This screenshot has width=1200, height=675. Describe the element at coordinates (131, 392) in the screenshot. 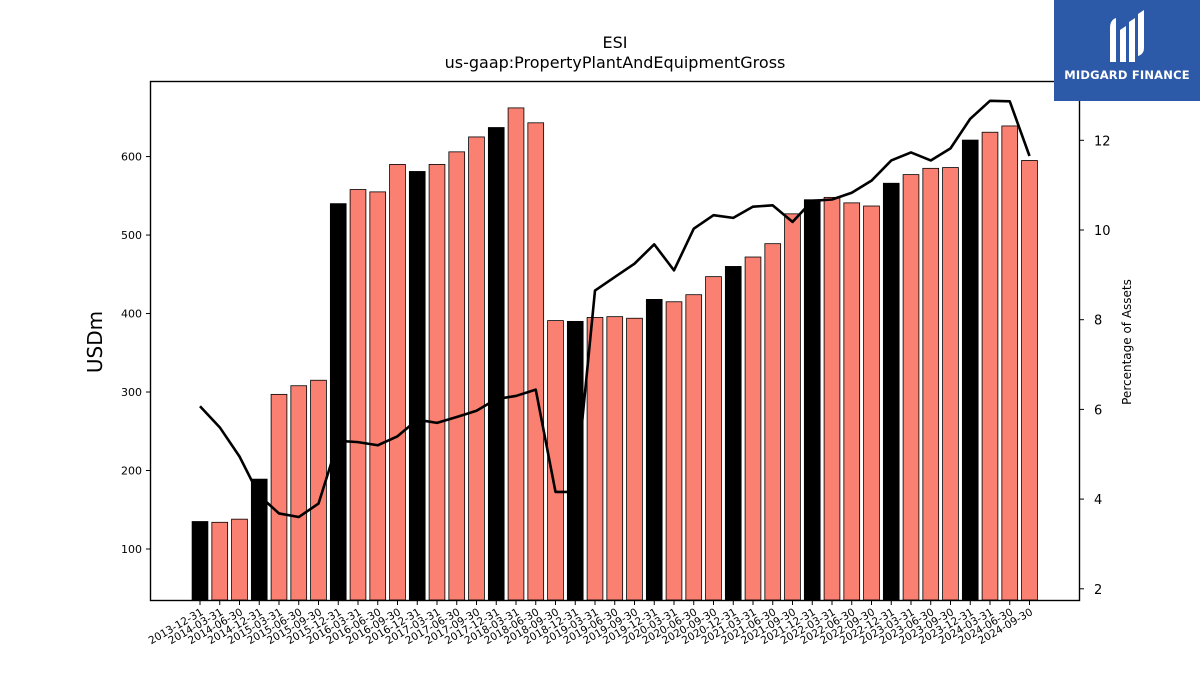

I see `y-tick-label: 300` at that location.